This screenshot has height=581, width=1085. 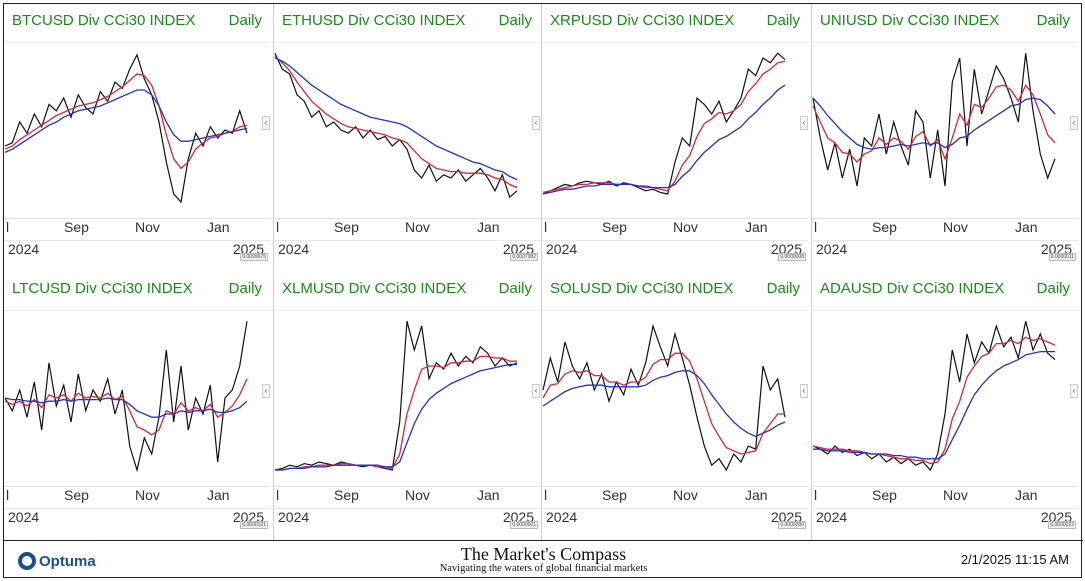 What do you see at coordinates (102, 288) in the screenshot?
I see `chart-title: LTCUSD Div CCi30 INDEX` at bounding box center [102, 288].